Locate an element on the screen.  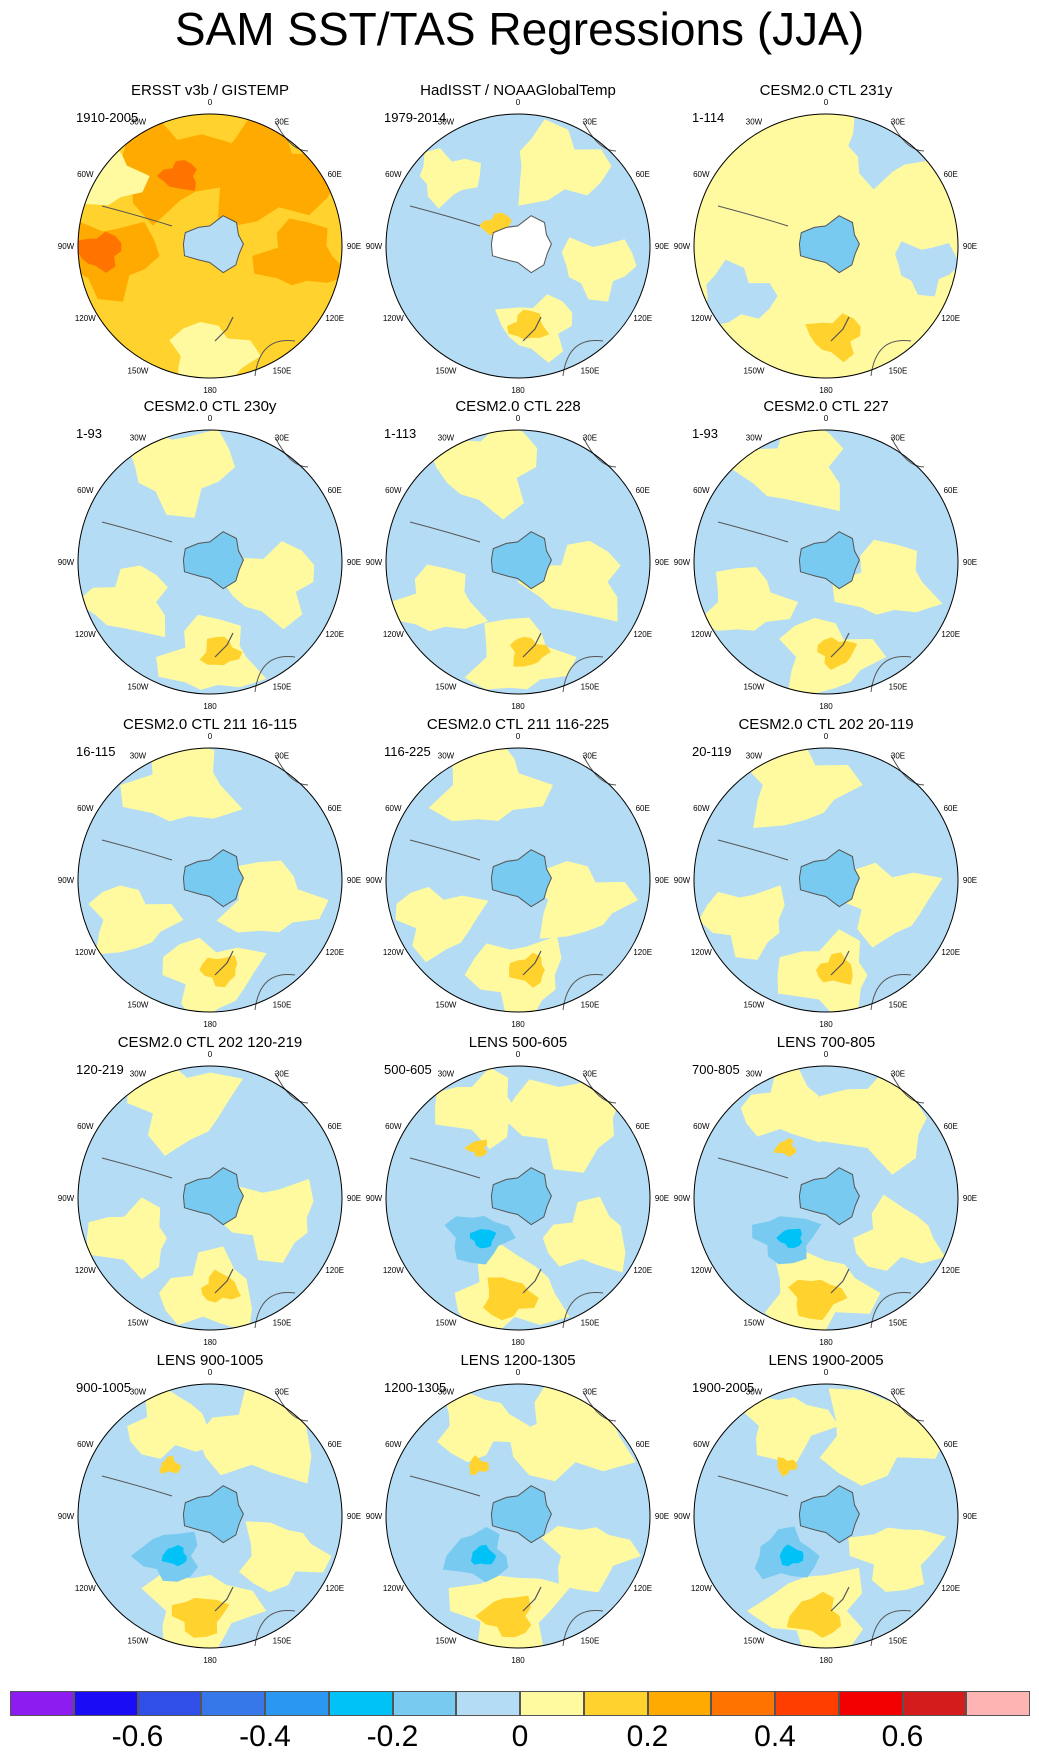
panel-period: 1-114 is located at coordinates (708, 117).